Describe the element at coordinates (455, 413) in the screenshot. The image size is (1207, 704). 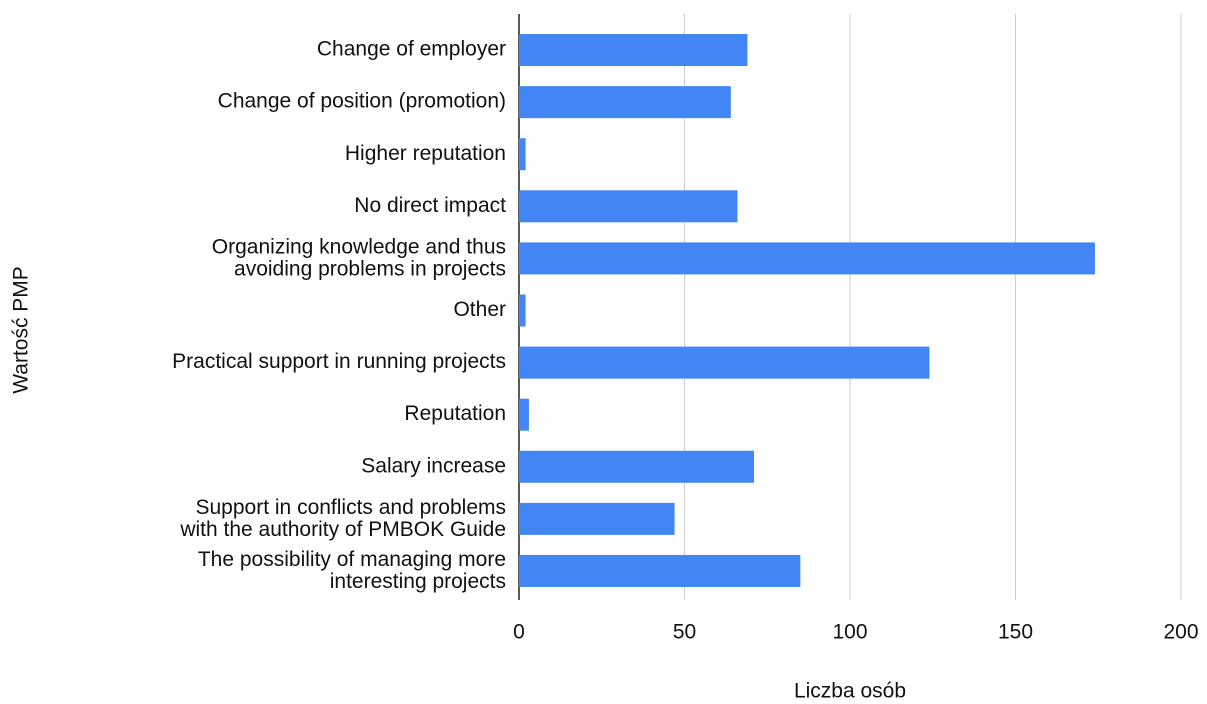
I see `y-tick-label: Reputation` at that location.